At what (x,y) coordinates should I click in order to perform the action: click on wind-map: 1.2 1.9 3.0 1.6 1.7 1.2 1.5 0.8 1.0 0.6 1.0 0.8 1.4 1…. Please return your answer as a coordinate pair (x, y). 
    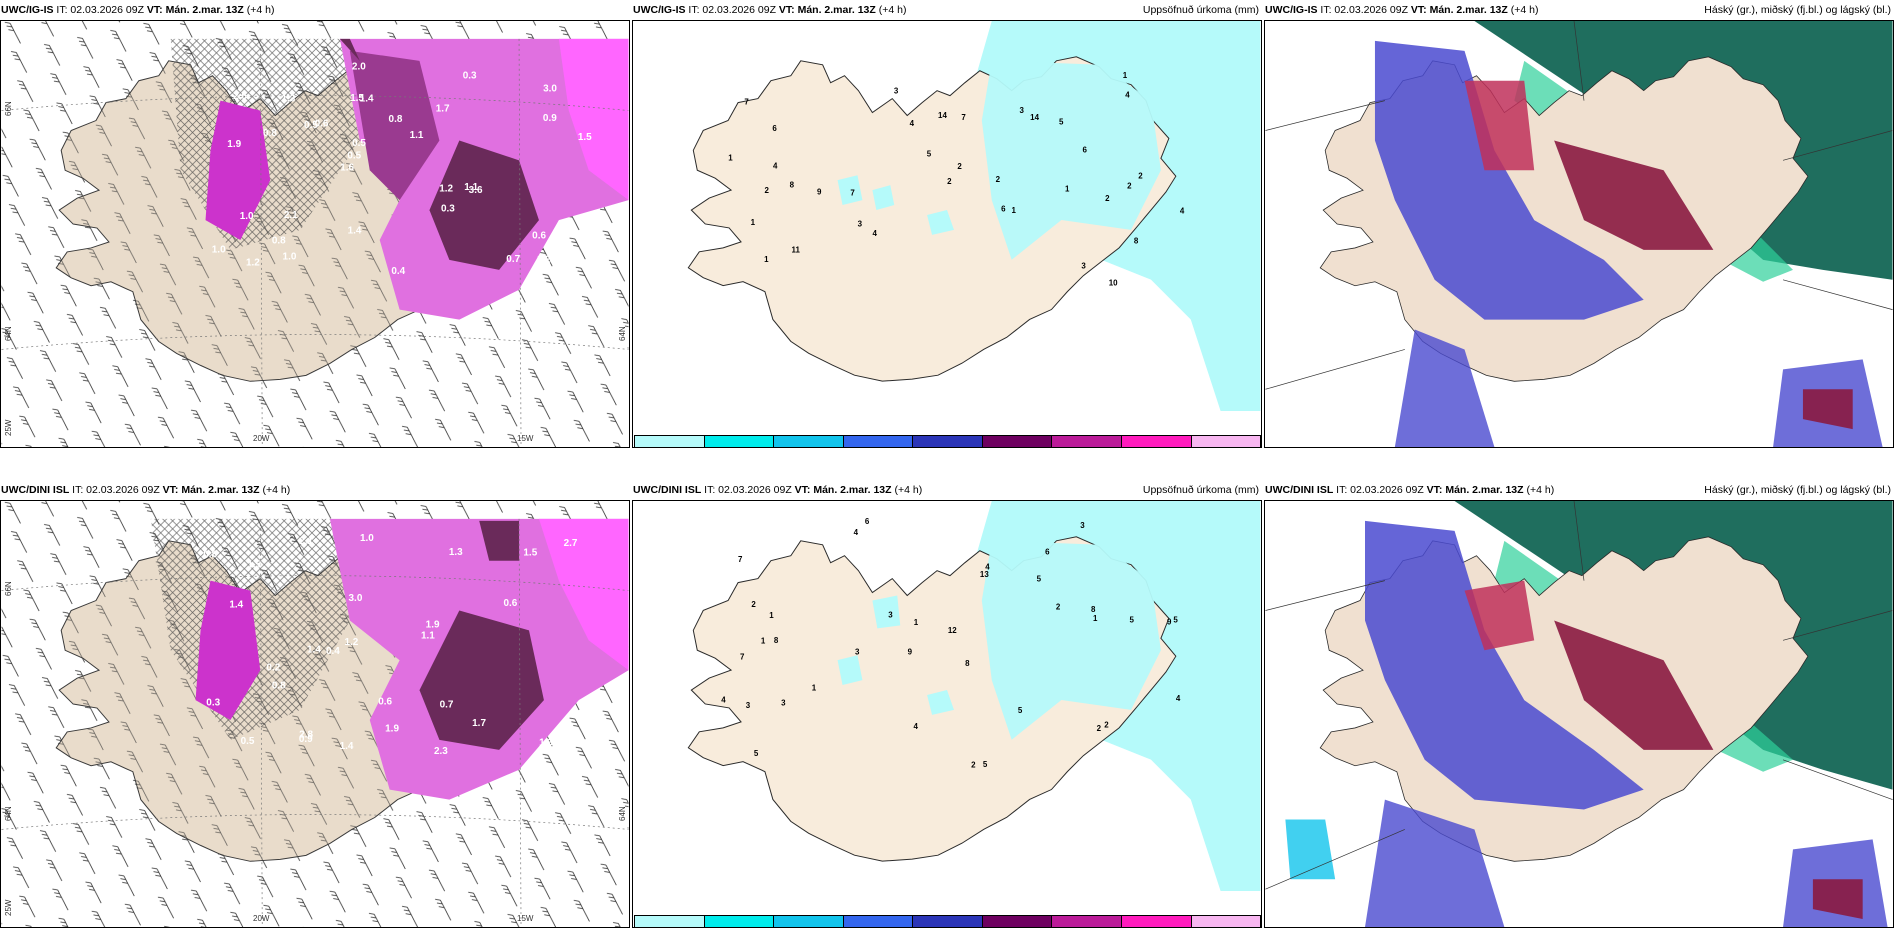
    Looking at the image, I should click on (315, 234).